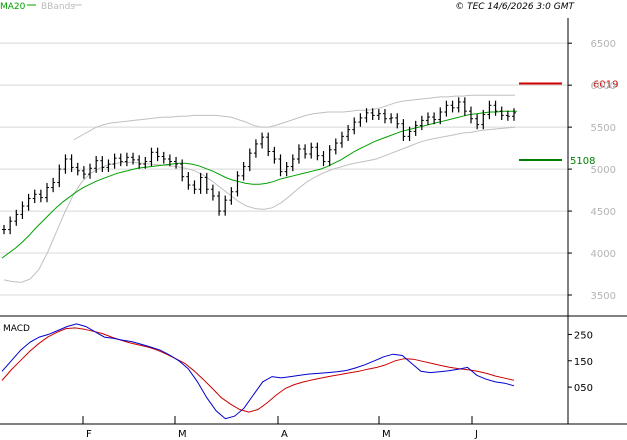 This screenshot has width=627, height=440. I want to click on price-tick-label: 4000, so click(603, 254).